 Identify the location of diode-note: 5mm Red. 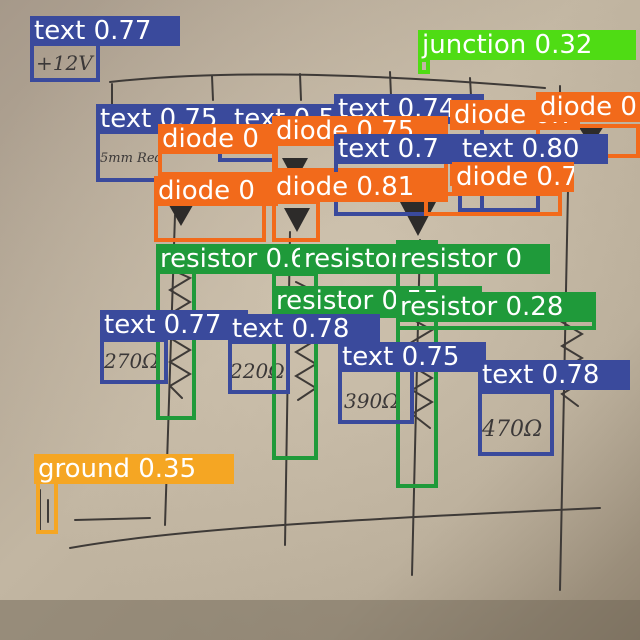
(131, 158).